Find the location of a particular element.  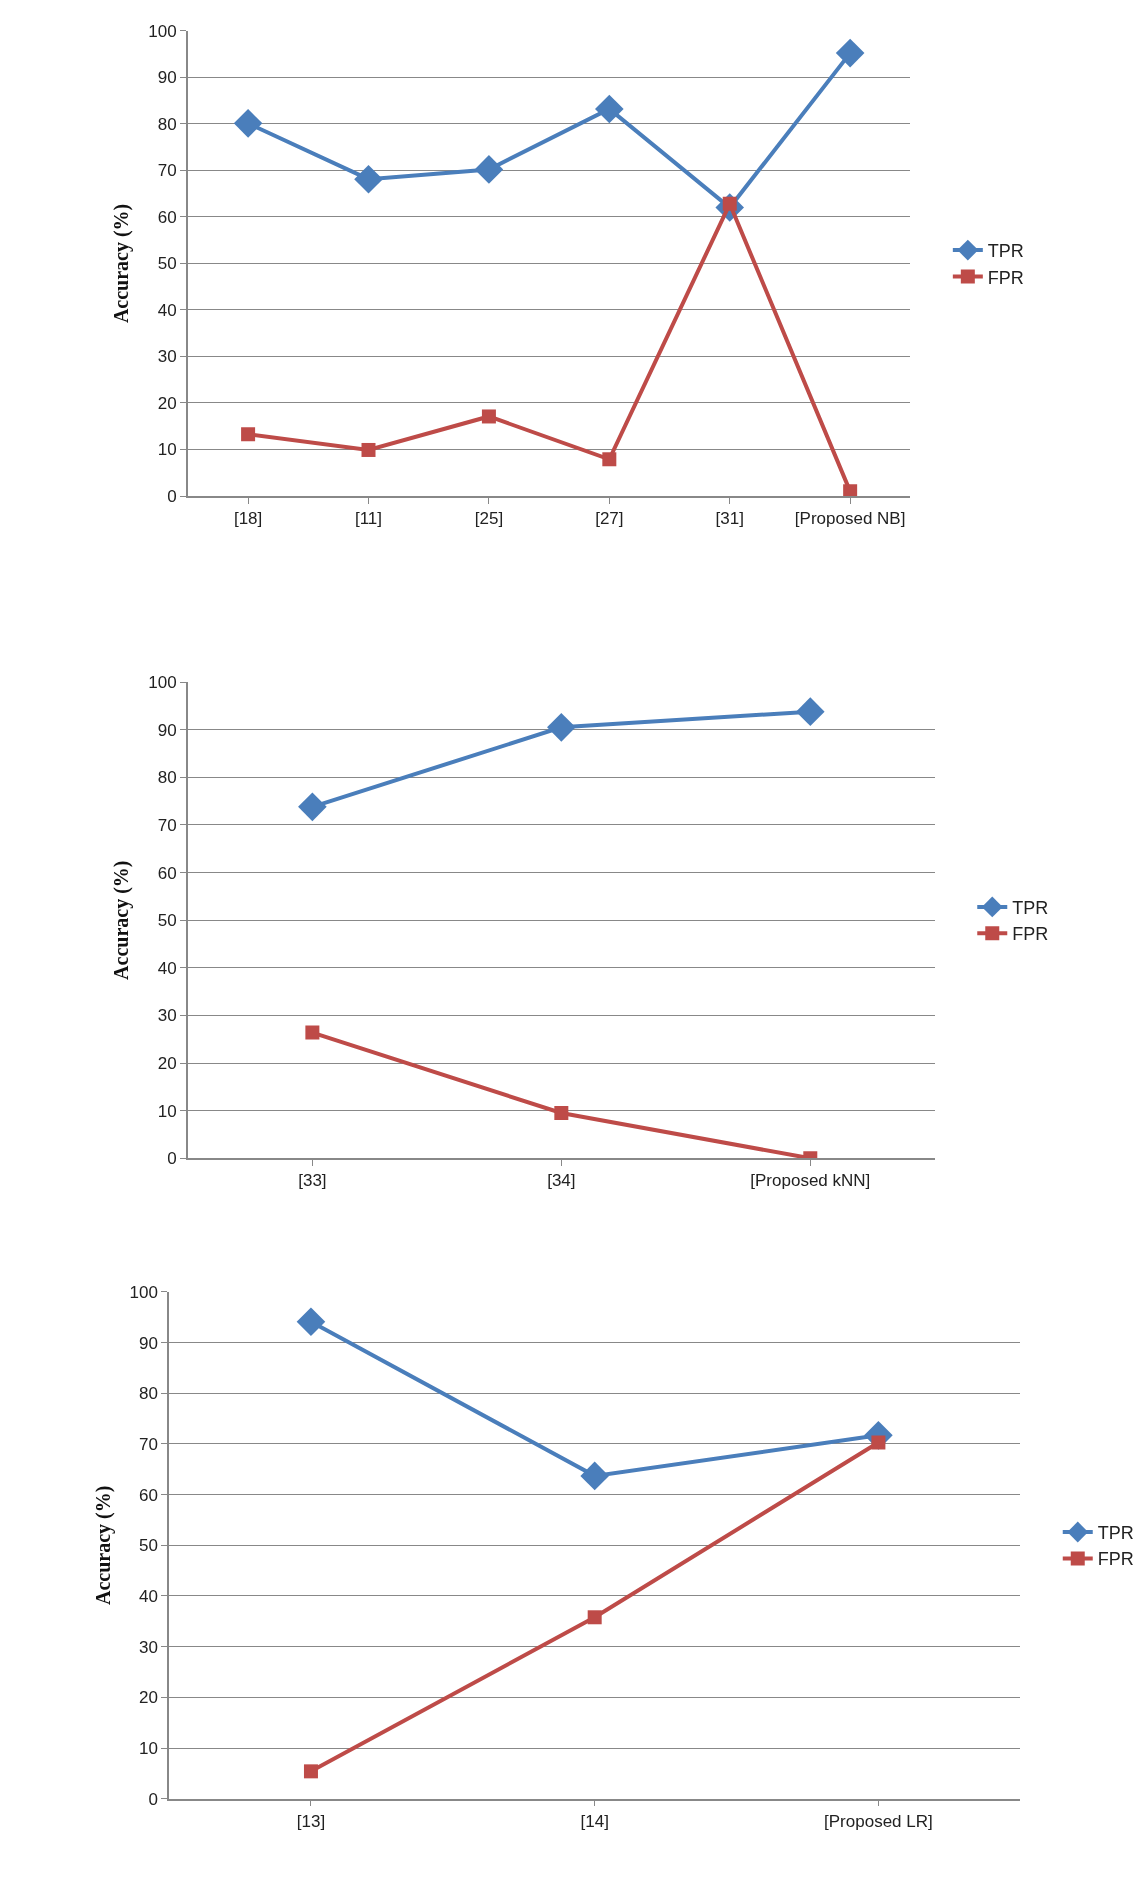

x-tick-label: [Proposed NB] is located at coordinates (850, 519).